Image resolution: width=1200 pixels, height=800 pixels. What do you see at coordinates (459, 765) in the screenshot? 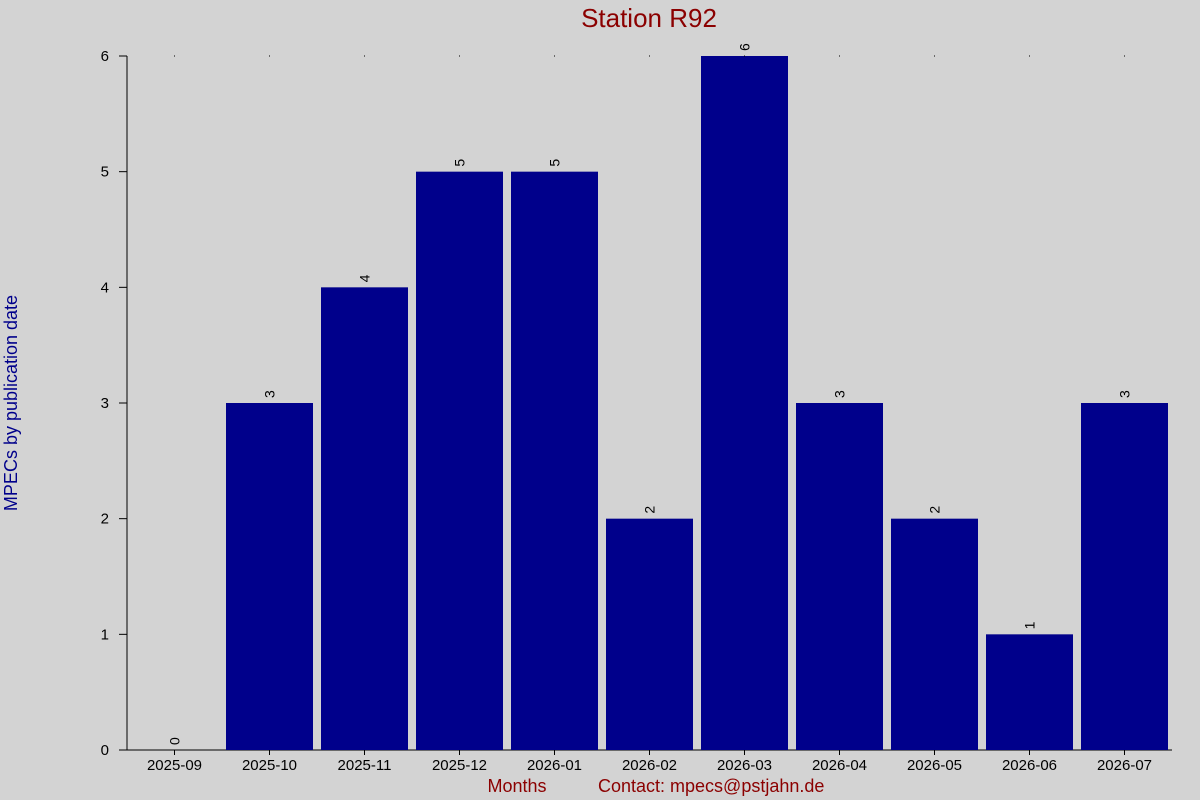
I see `x-tick-label: 2025-12` at bounding box center [459, 765].